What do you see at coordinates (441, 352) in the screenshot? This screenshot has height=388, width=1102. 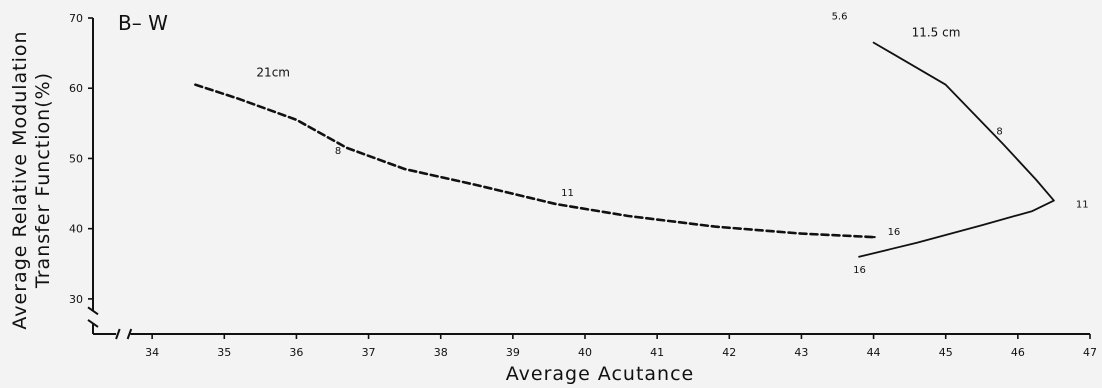 I see `x-tick-label: 38` at bounding box center [441, 352].